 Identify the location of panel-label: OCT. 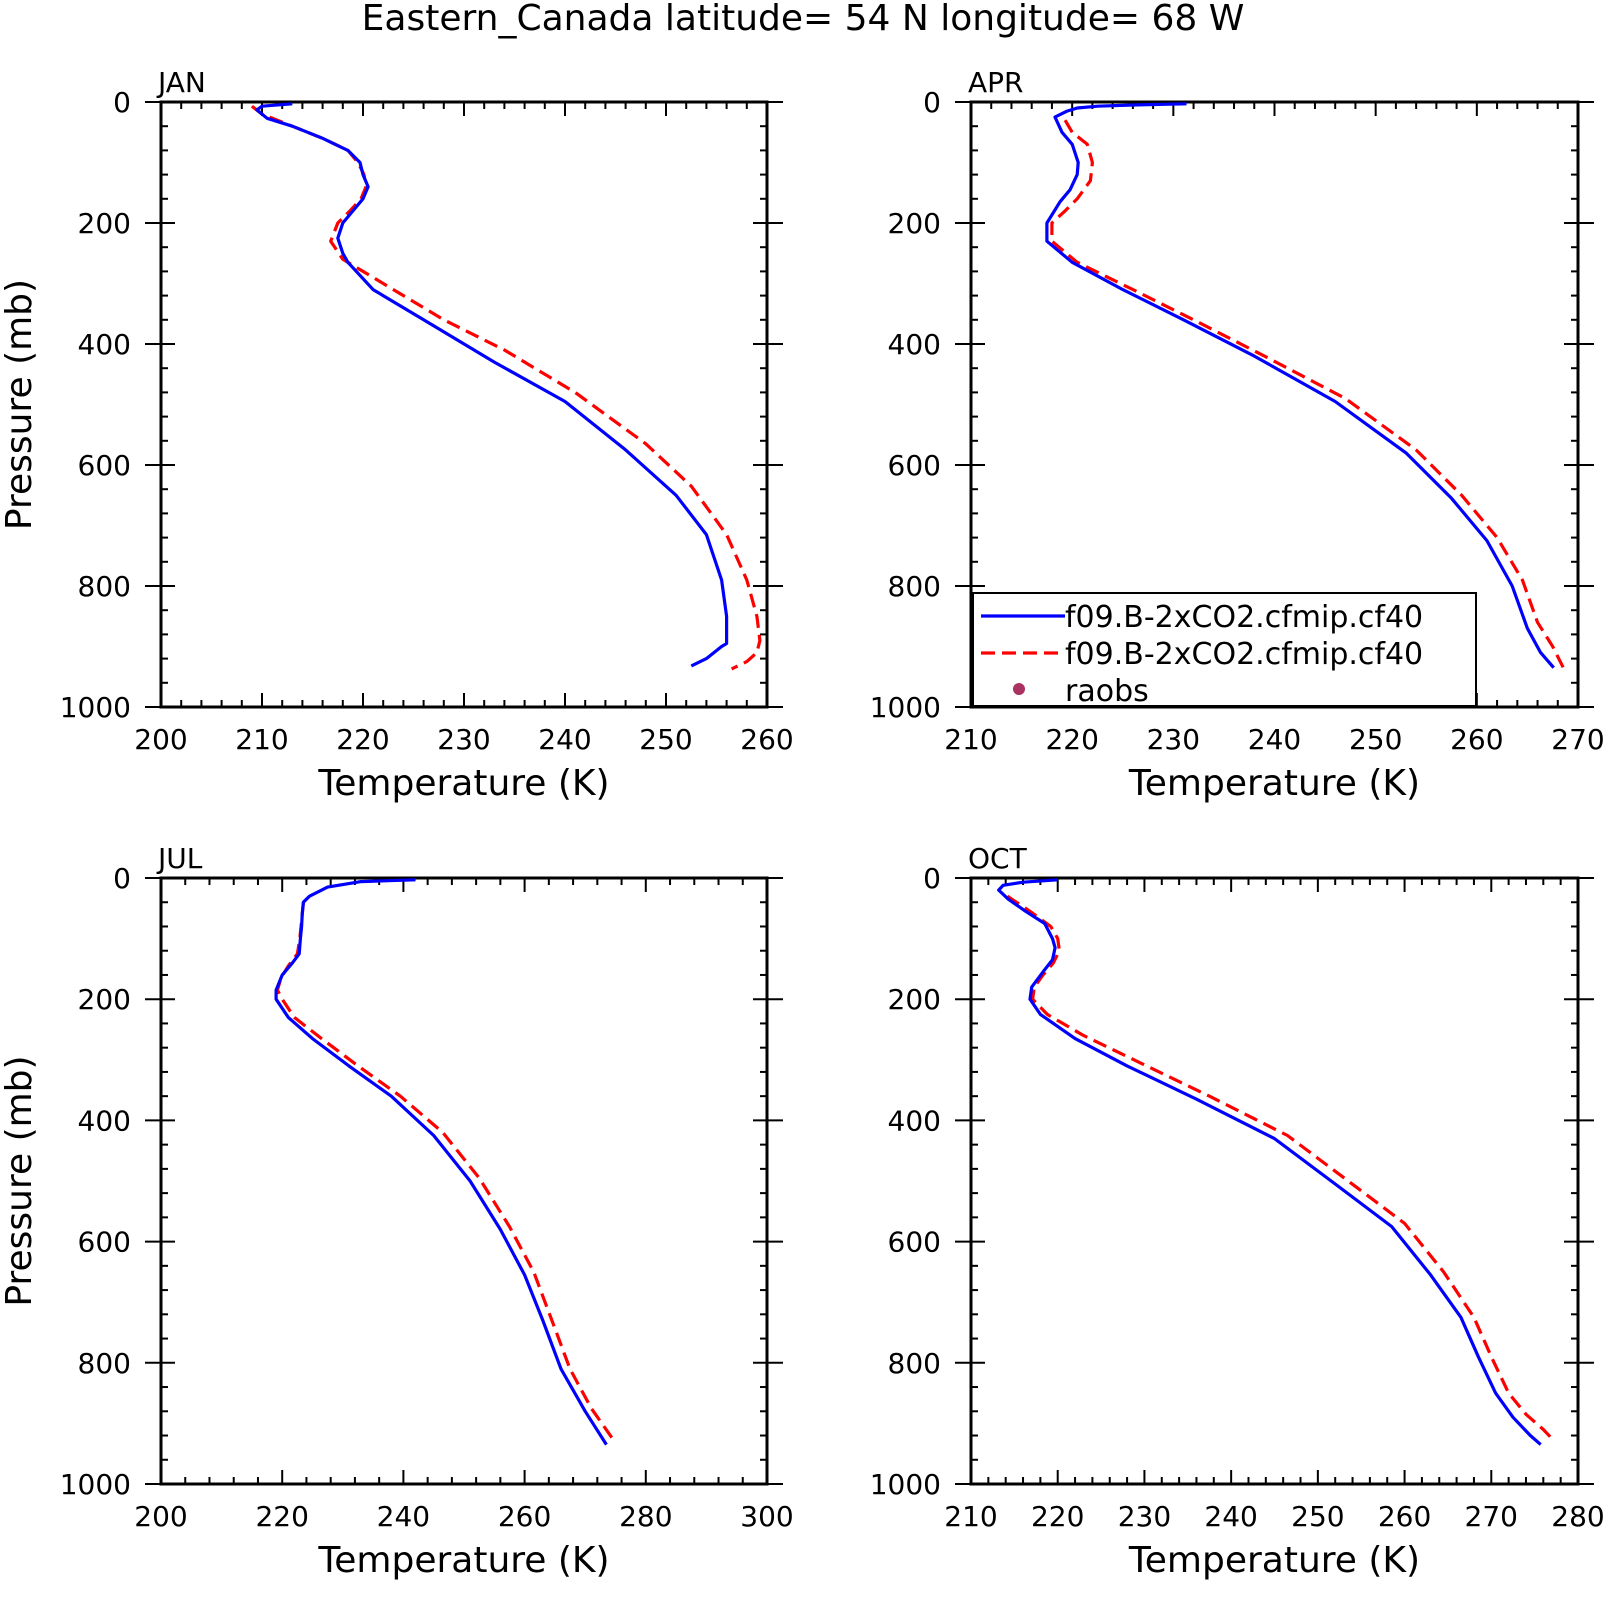
(998, 858).